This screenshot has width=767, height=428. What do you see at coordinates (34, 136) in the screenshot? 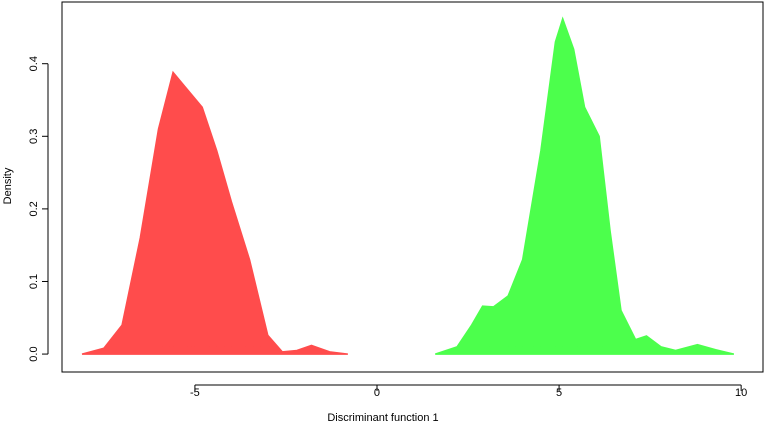
I see `y-tick-label: 0.3` at bounding box center [34, 136].